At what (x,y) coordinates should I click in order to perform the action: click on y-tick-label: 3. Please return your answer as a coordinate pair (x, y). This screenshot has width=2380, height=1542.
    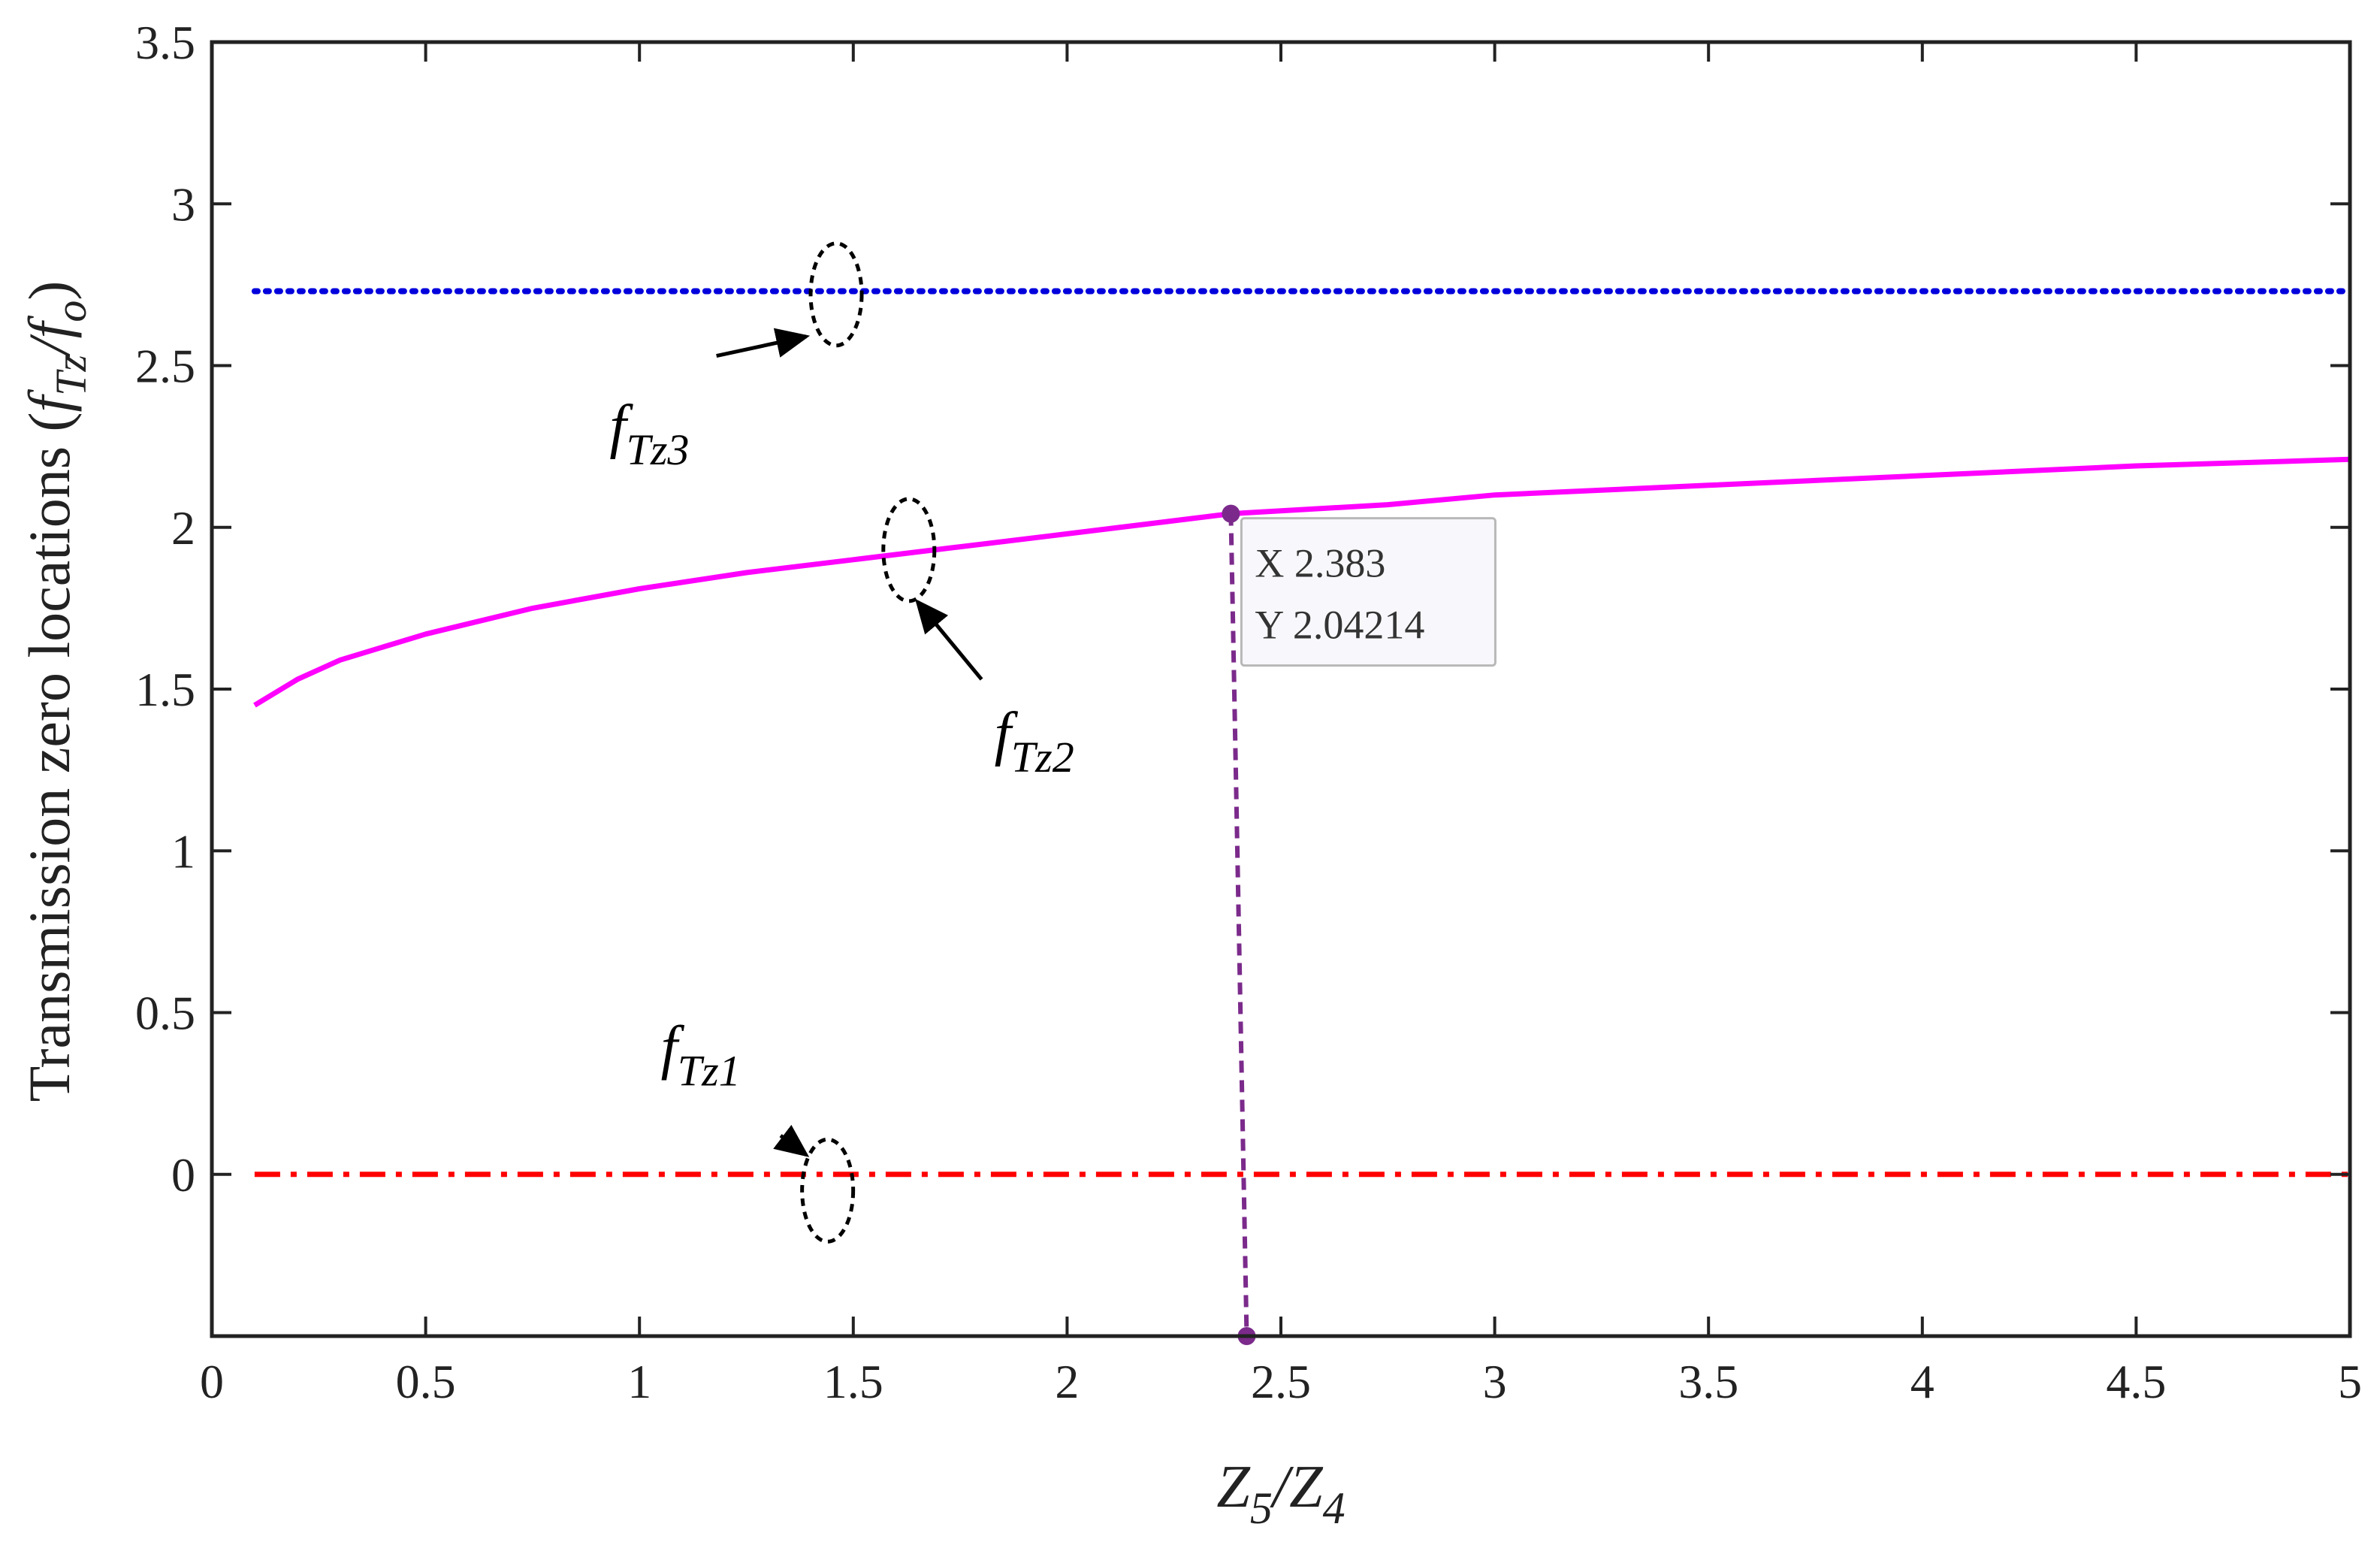
    Looking at the image, I should click on (183, 204).